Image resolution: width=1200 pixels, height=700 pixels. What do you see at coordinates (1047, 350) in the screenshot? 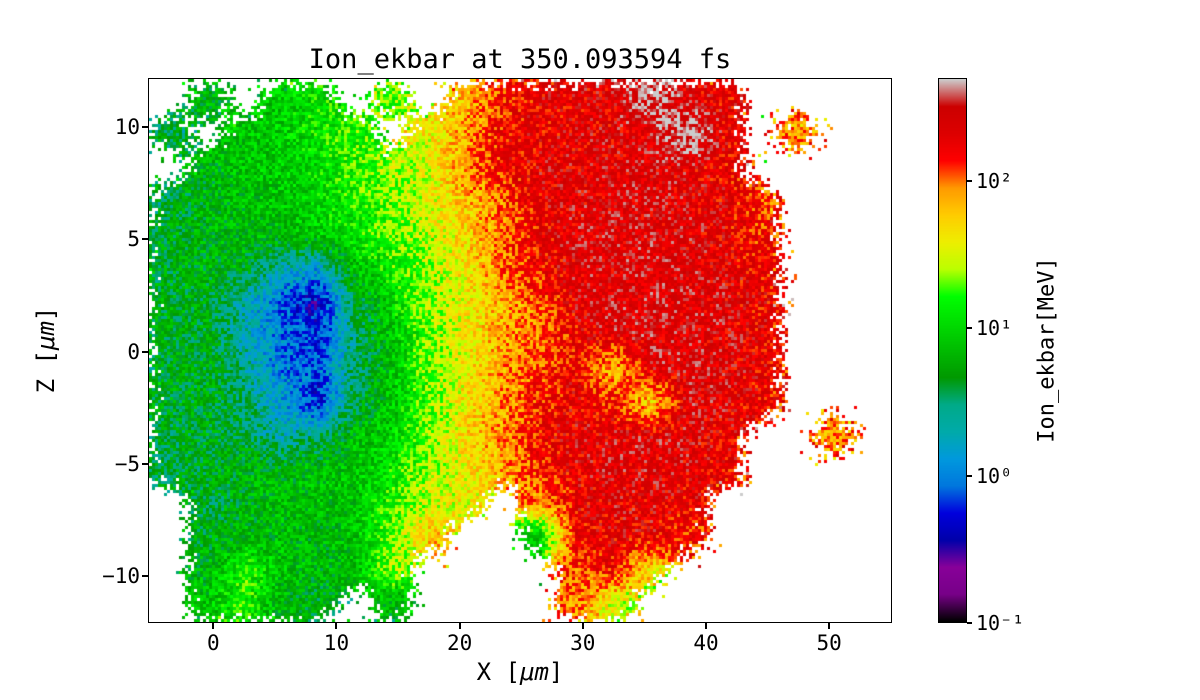
I see `colorbar-label: Ion_ekbar[MeV]` at bounding box center [1047, 350].